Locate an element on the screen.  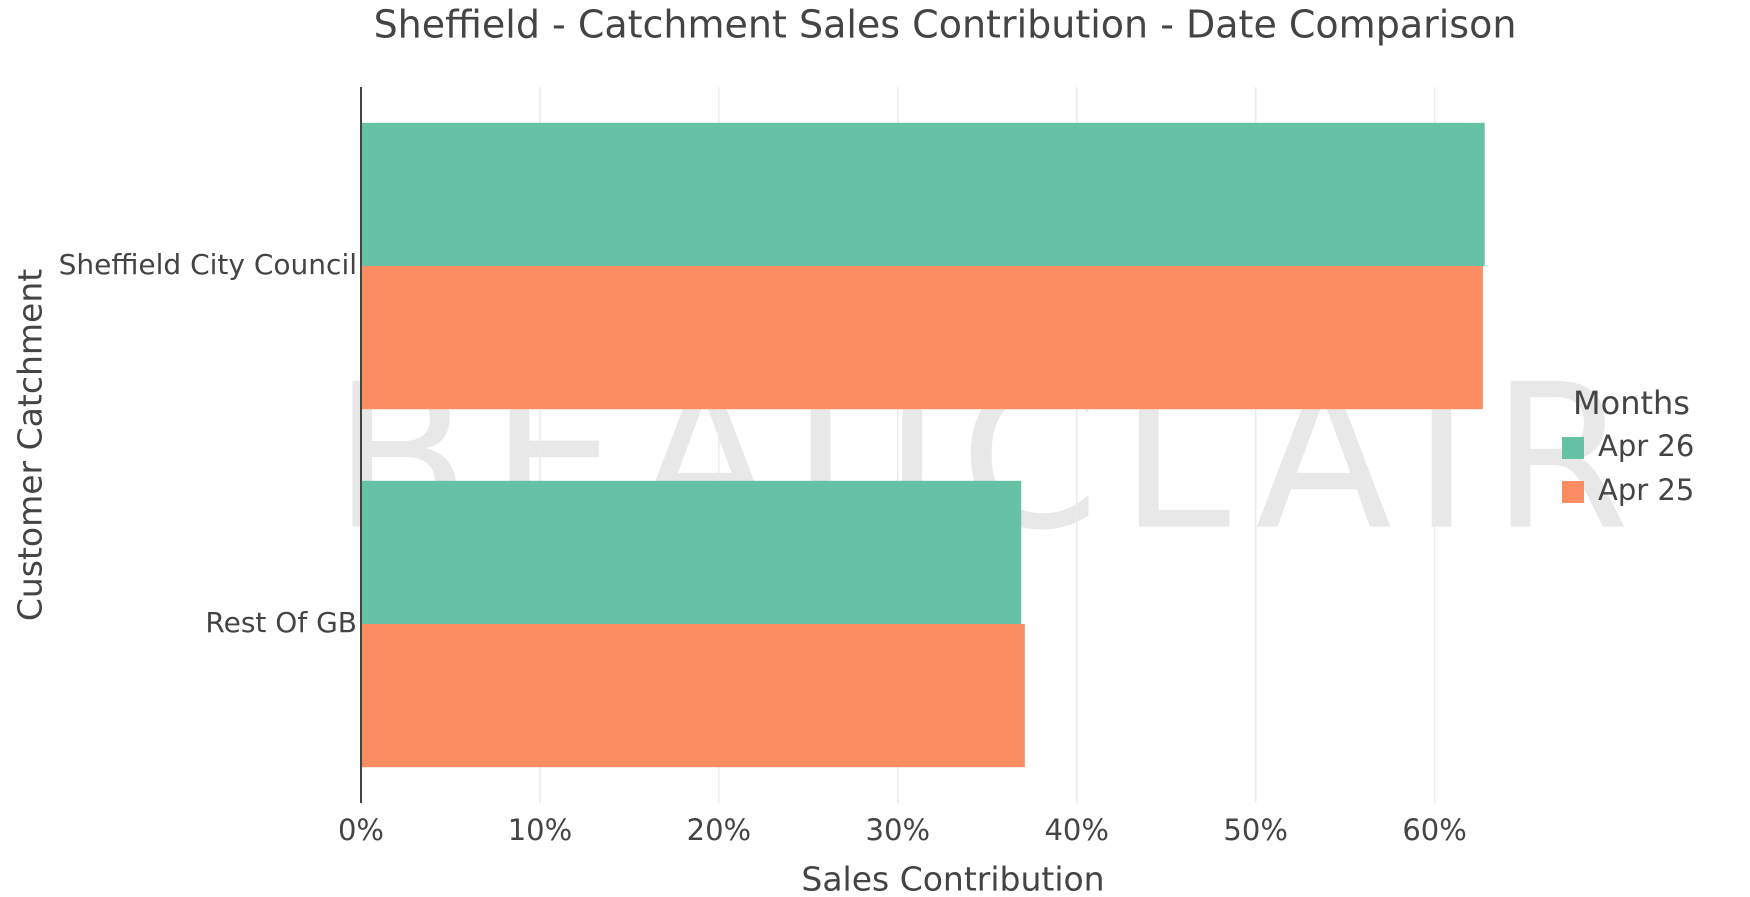
y-tick-label: Sheffield City Council is located at coordinates (208, 264).